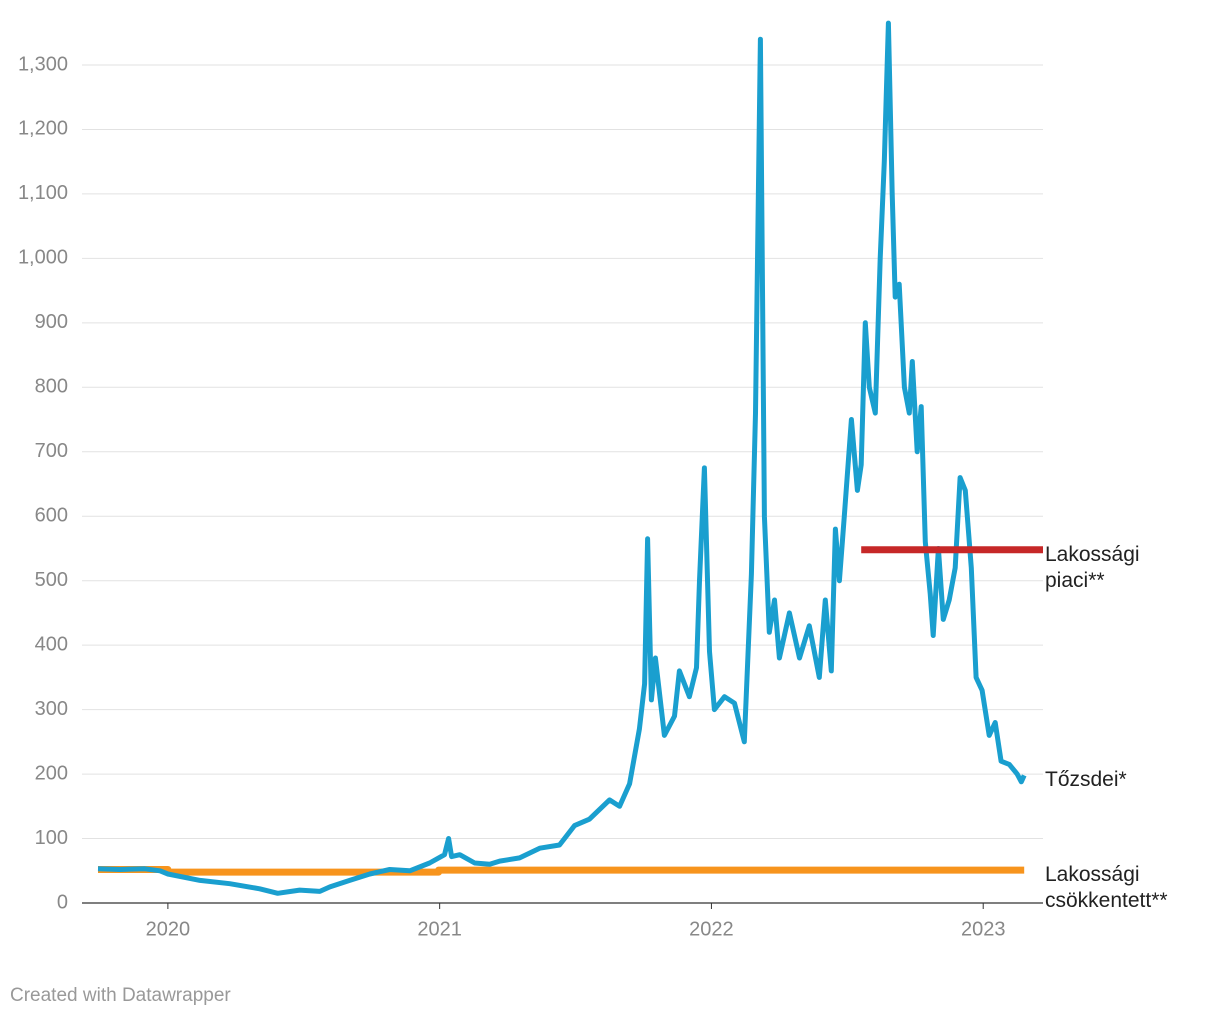 This screenshot has height=1020, width=1220. I want to click on y-tick-label: 300, so click(51, 709).